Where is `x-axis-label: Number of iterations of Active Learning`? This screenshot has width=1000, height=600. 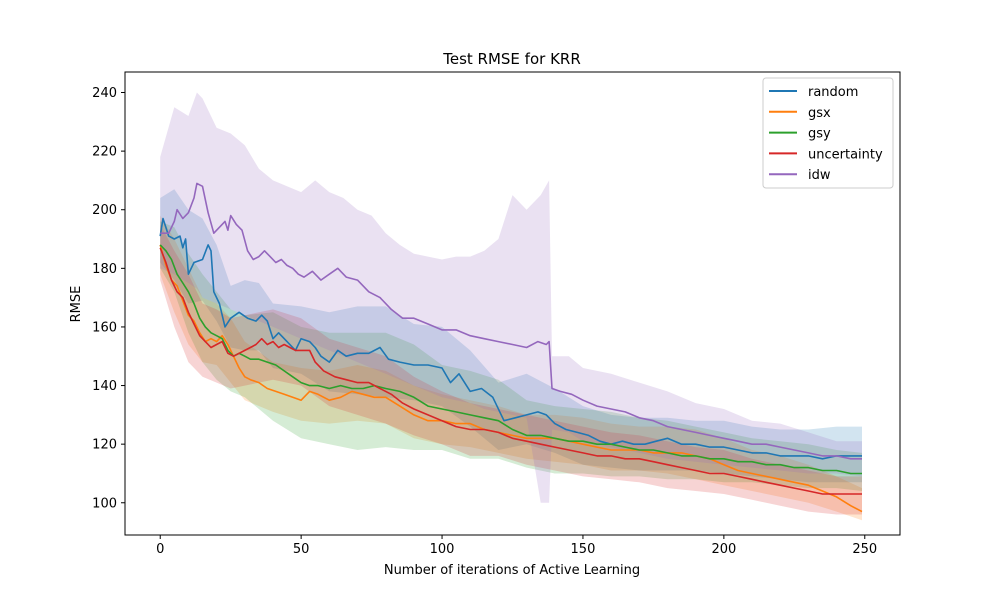
x-axis-label: Number of iterations of Active Learning is located at coordinates (512, 570).